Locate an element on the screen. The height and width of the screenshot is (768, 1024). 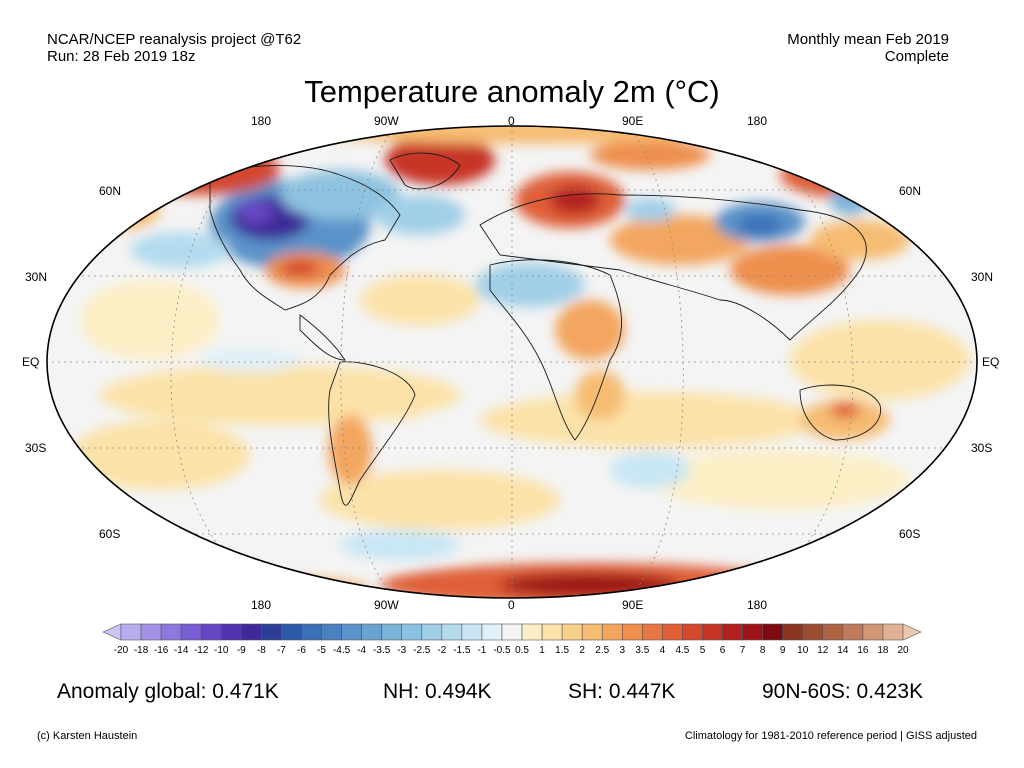
header-period: Monthly mean Feb 2019 is located at coordinates (868, 39).